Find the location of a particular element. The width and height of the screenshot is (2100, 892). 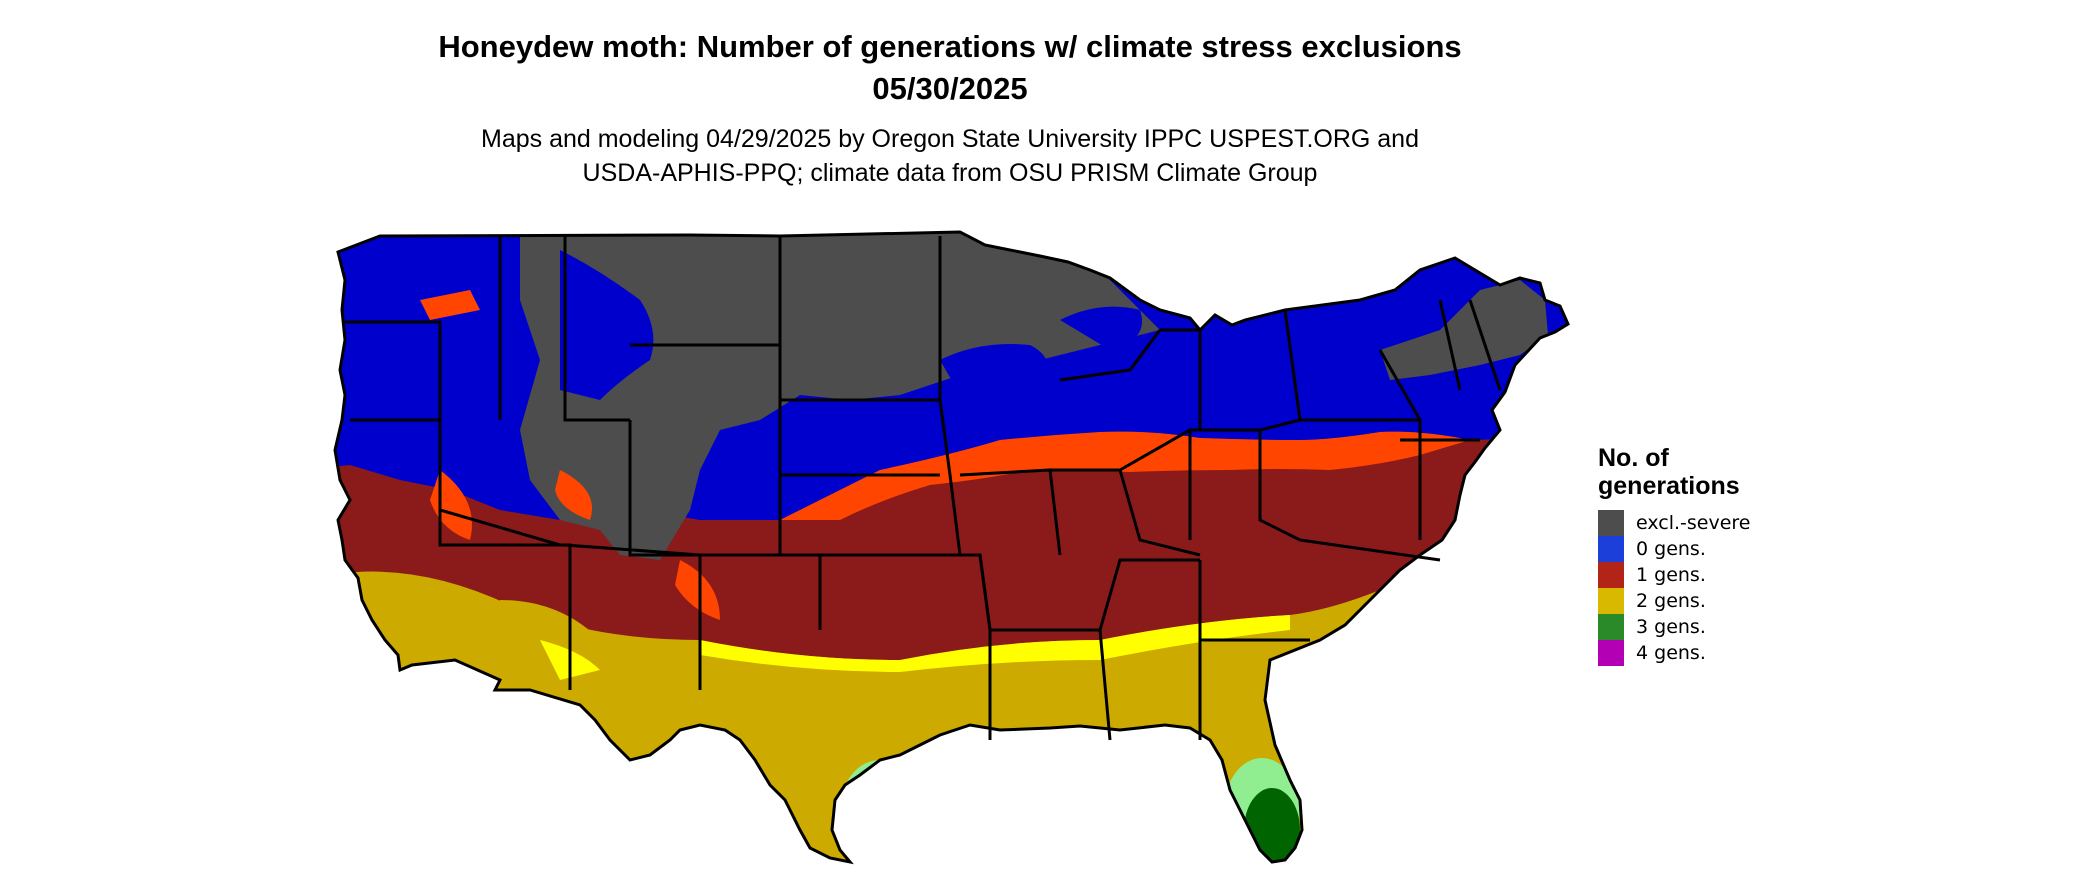

legend-label: 4 gens. is located at coordinates (1671, 653).